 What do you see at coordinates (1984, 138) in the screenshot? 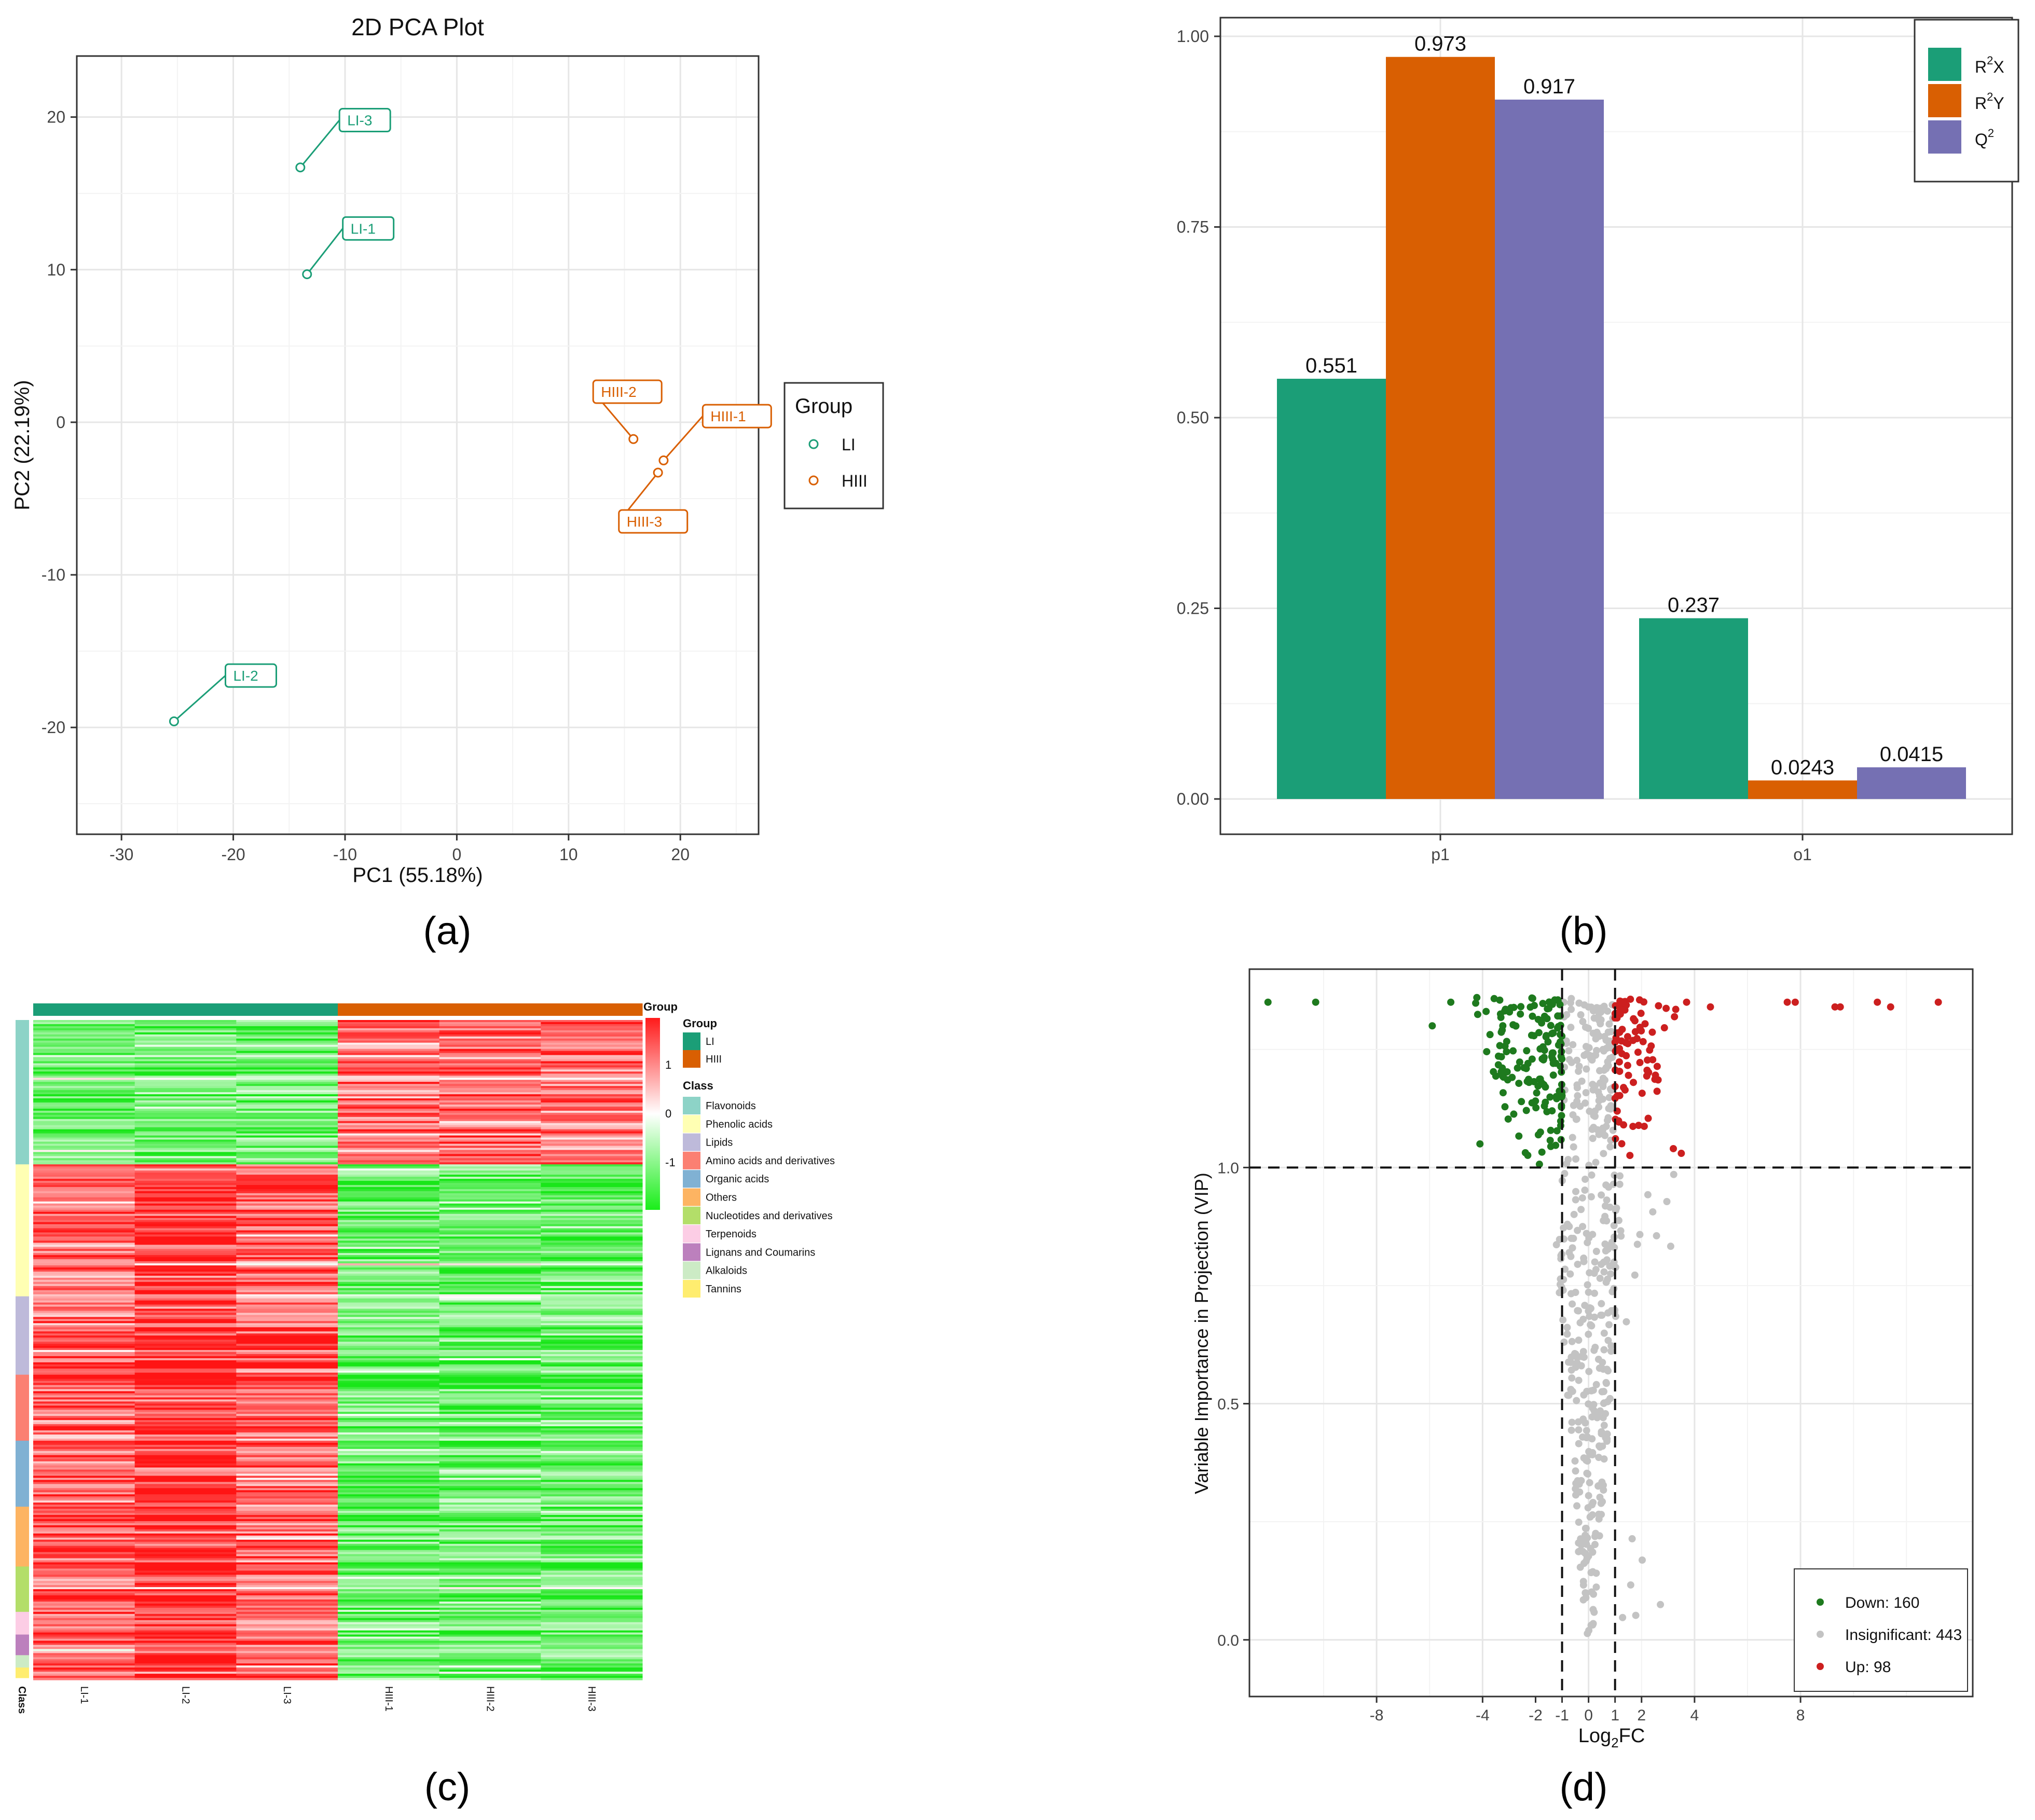
I see `bar-legend-label: Q2` at bounding box center [1984, 138].